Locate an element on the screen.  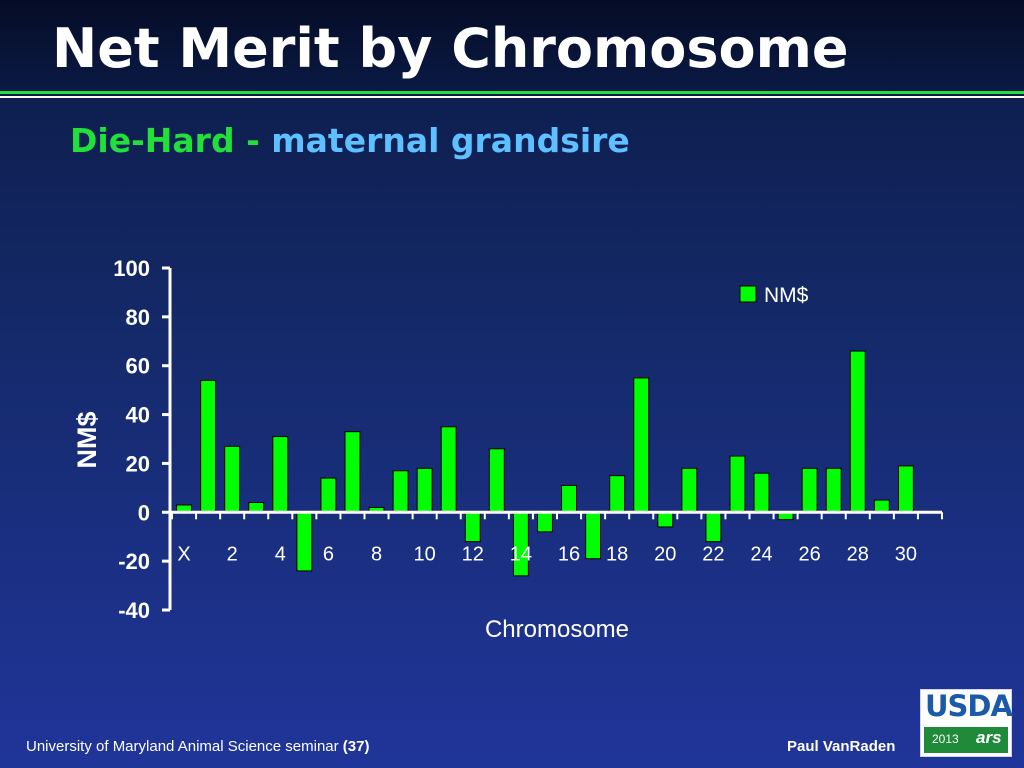
x-tick-label: 10 is located at coordinates (425, 554).